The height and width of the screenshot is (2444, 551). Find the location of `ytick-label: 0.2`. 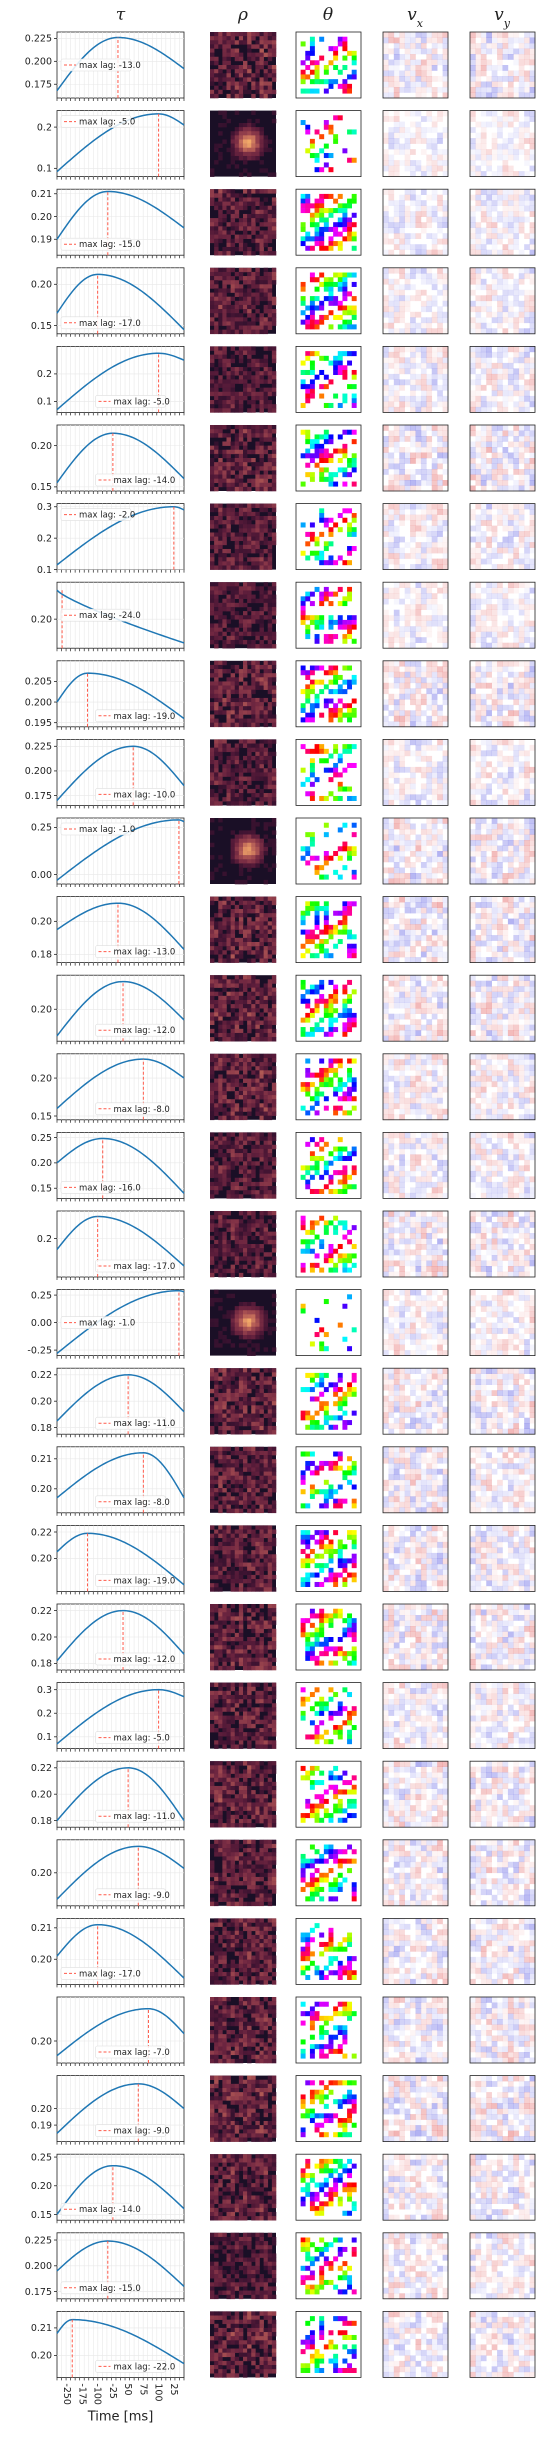

ytick-label: 0.2 is located at coordinates (44, 127).